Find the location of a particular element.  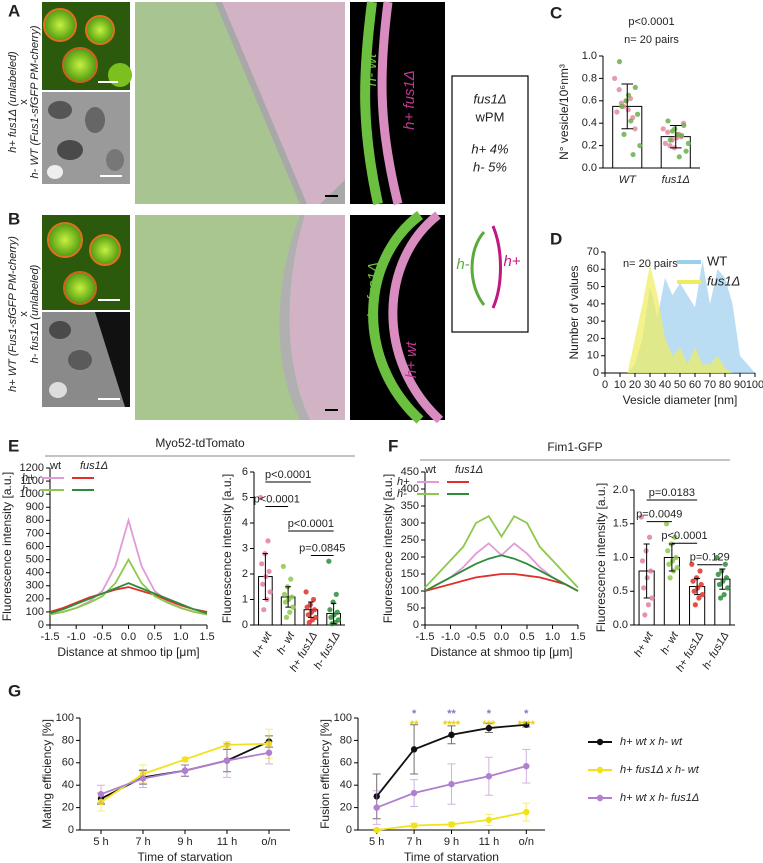

x-tick-label: 80 is located at coordinates (725, 385).